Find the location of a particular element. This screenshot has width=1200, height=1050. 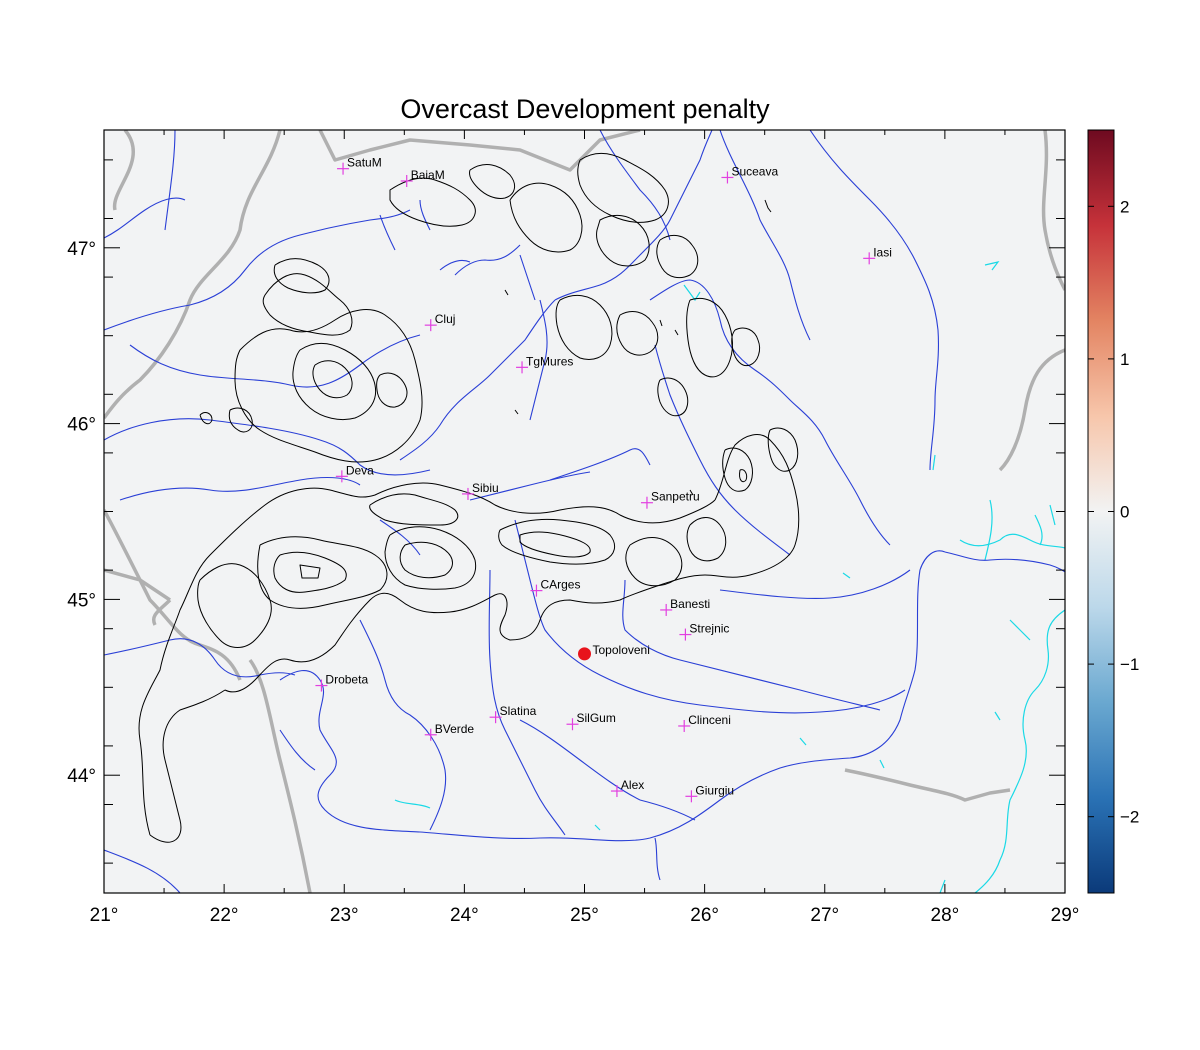

city-marker: Giurgiu is located at coordinates (709, 793).